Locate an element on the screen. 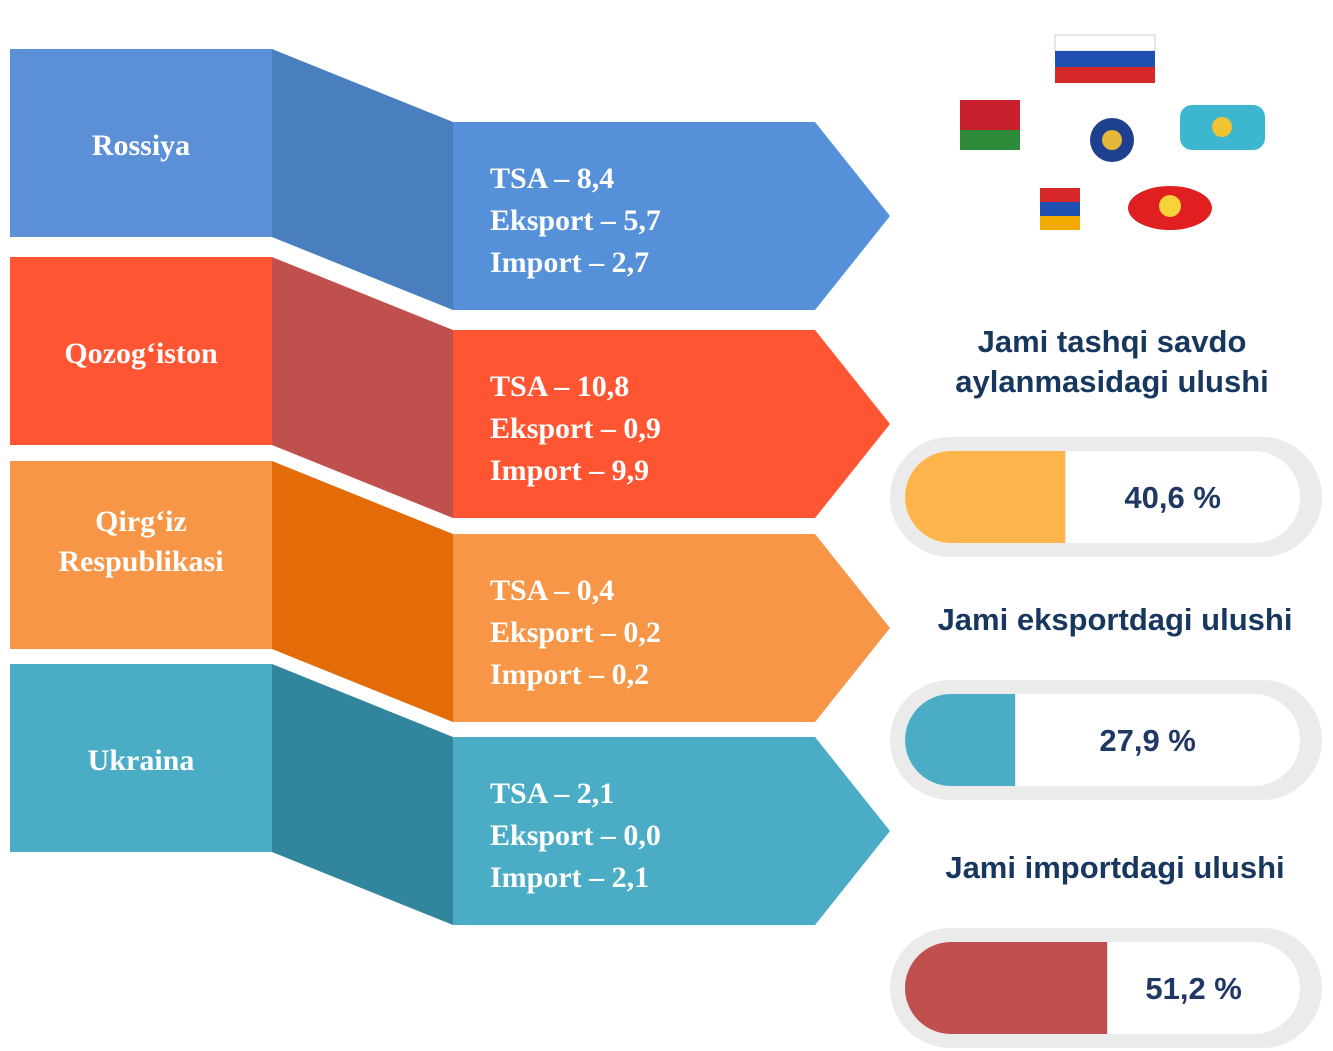 The height and width of the screenshot is (1051, 1333). flags-illustration is located at coordinates (1112, 132).